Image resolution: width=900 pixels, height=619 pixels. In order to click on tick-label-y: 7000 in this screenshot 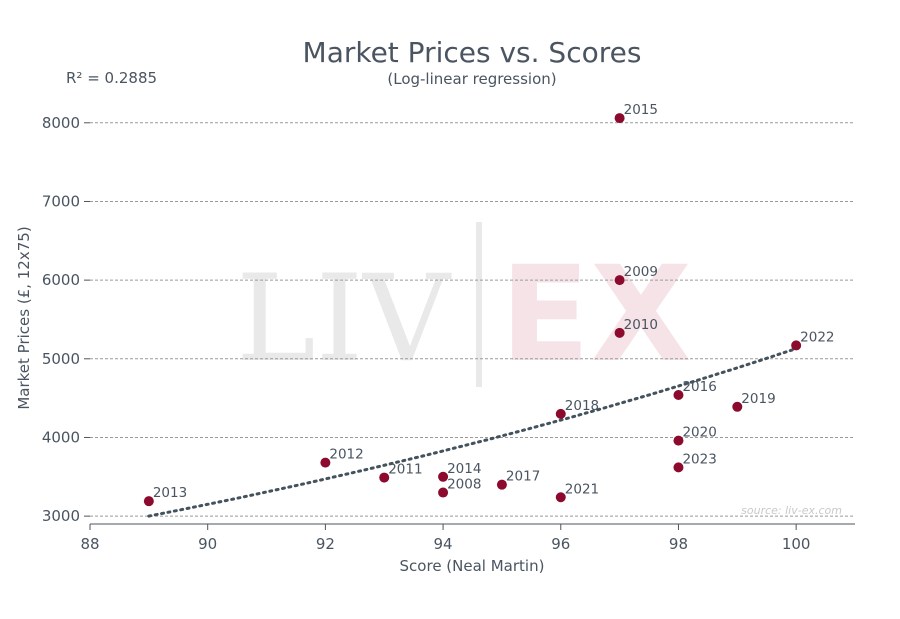, I will do `click(61, 201)`.